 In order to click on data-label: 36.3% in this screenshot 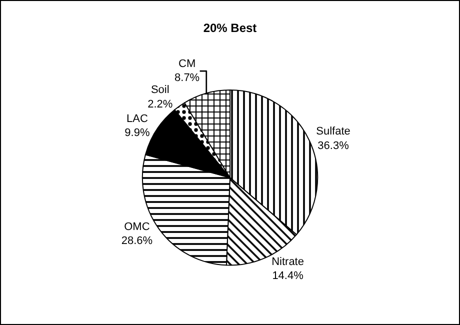, I will do `click(334, 146)`.